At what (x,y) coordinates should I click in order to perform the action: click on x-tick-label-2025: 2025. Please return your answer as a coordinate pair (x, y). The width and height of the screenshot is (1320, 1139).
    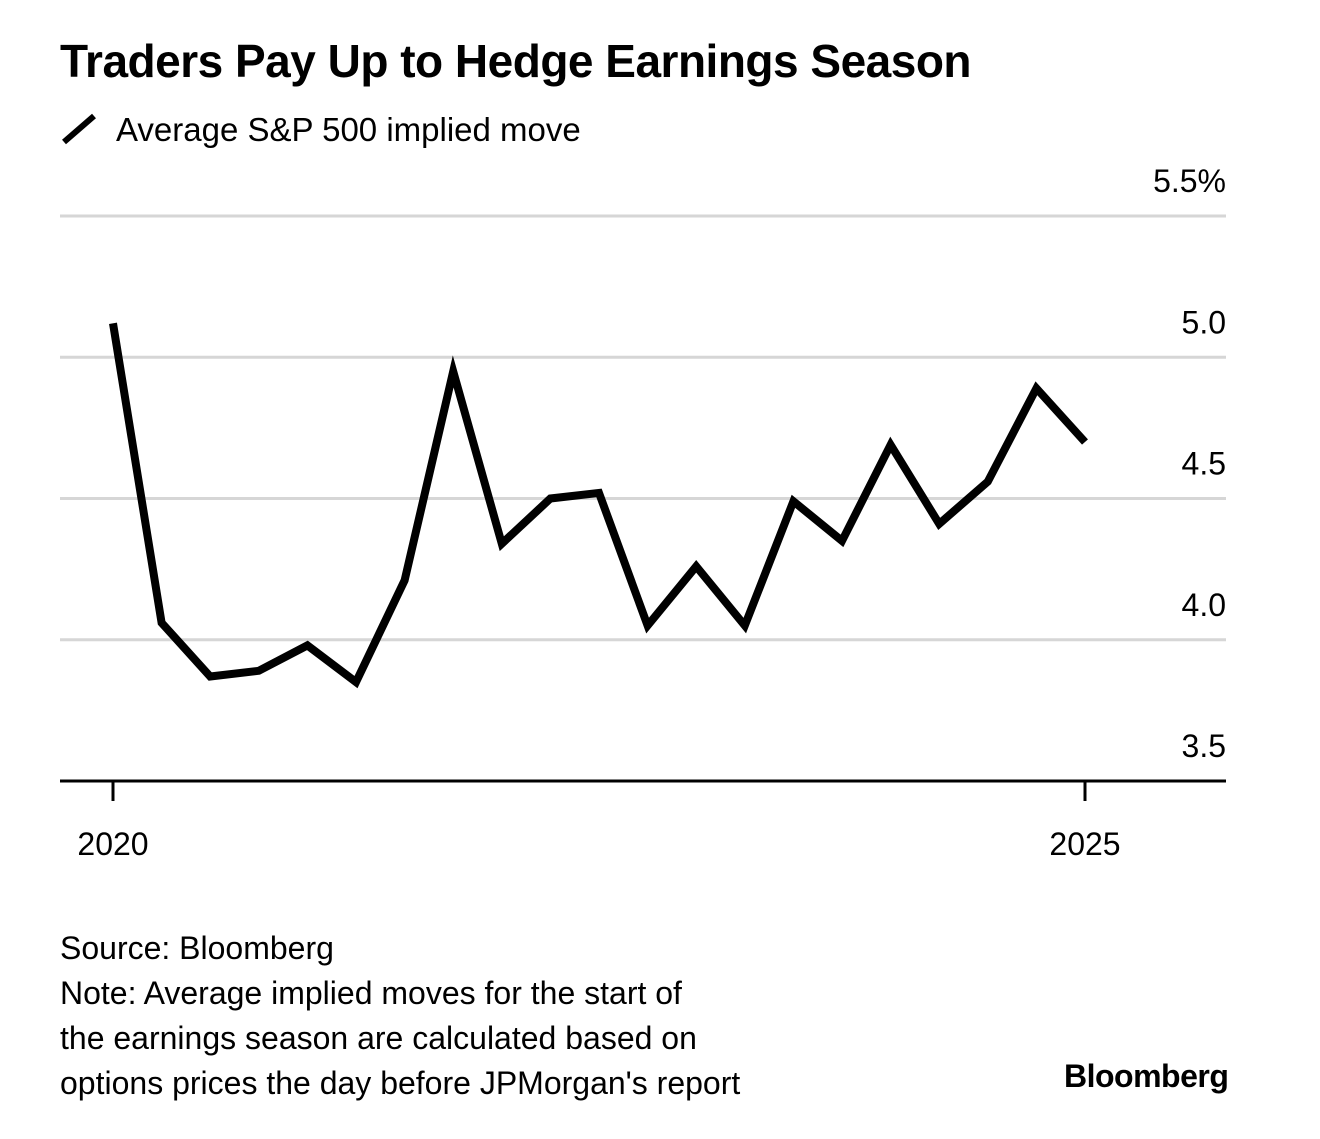
    Looking at the image, I should click on (1084, 844).